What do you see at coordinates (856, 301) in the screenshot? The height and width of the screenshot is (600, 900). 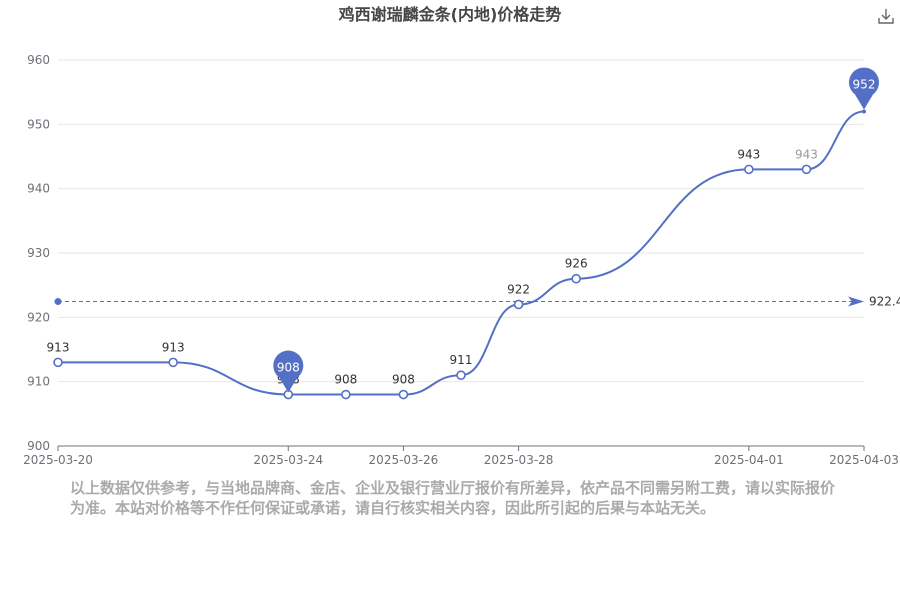 I see `average-line-arrow` at bounding box center [856, 301].